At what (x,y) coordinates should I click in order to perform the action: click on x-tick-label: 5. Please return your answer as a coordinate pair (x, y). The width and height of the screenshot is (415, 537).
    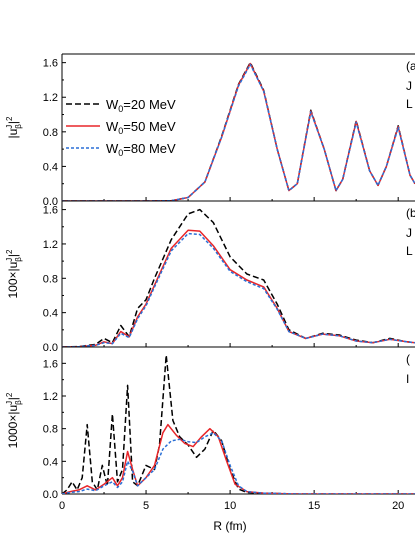
    Looking at the image, I should click on (146, 506).